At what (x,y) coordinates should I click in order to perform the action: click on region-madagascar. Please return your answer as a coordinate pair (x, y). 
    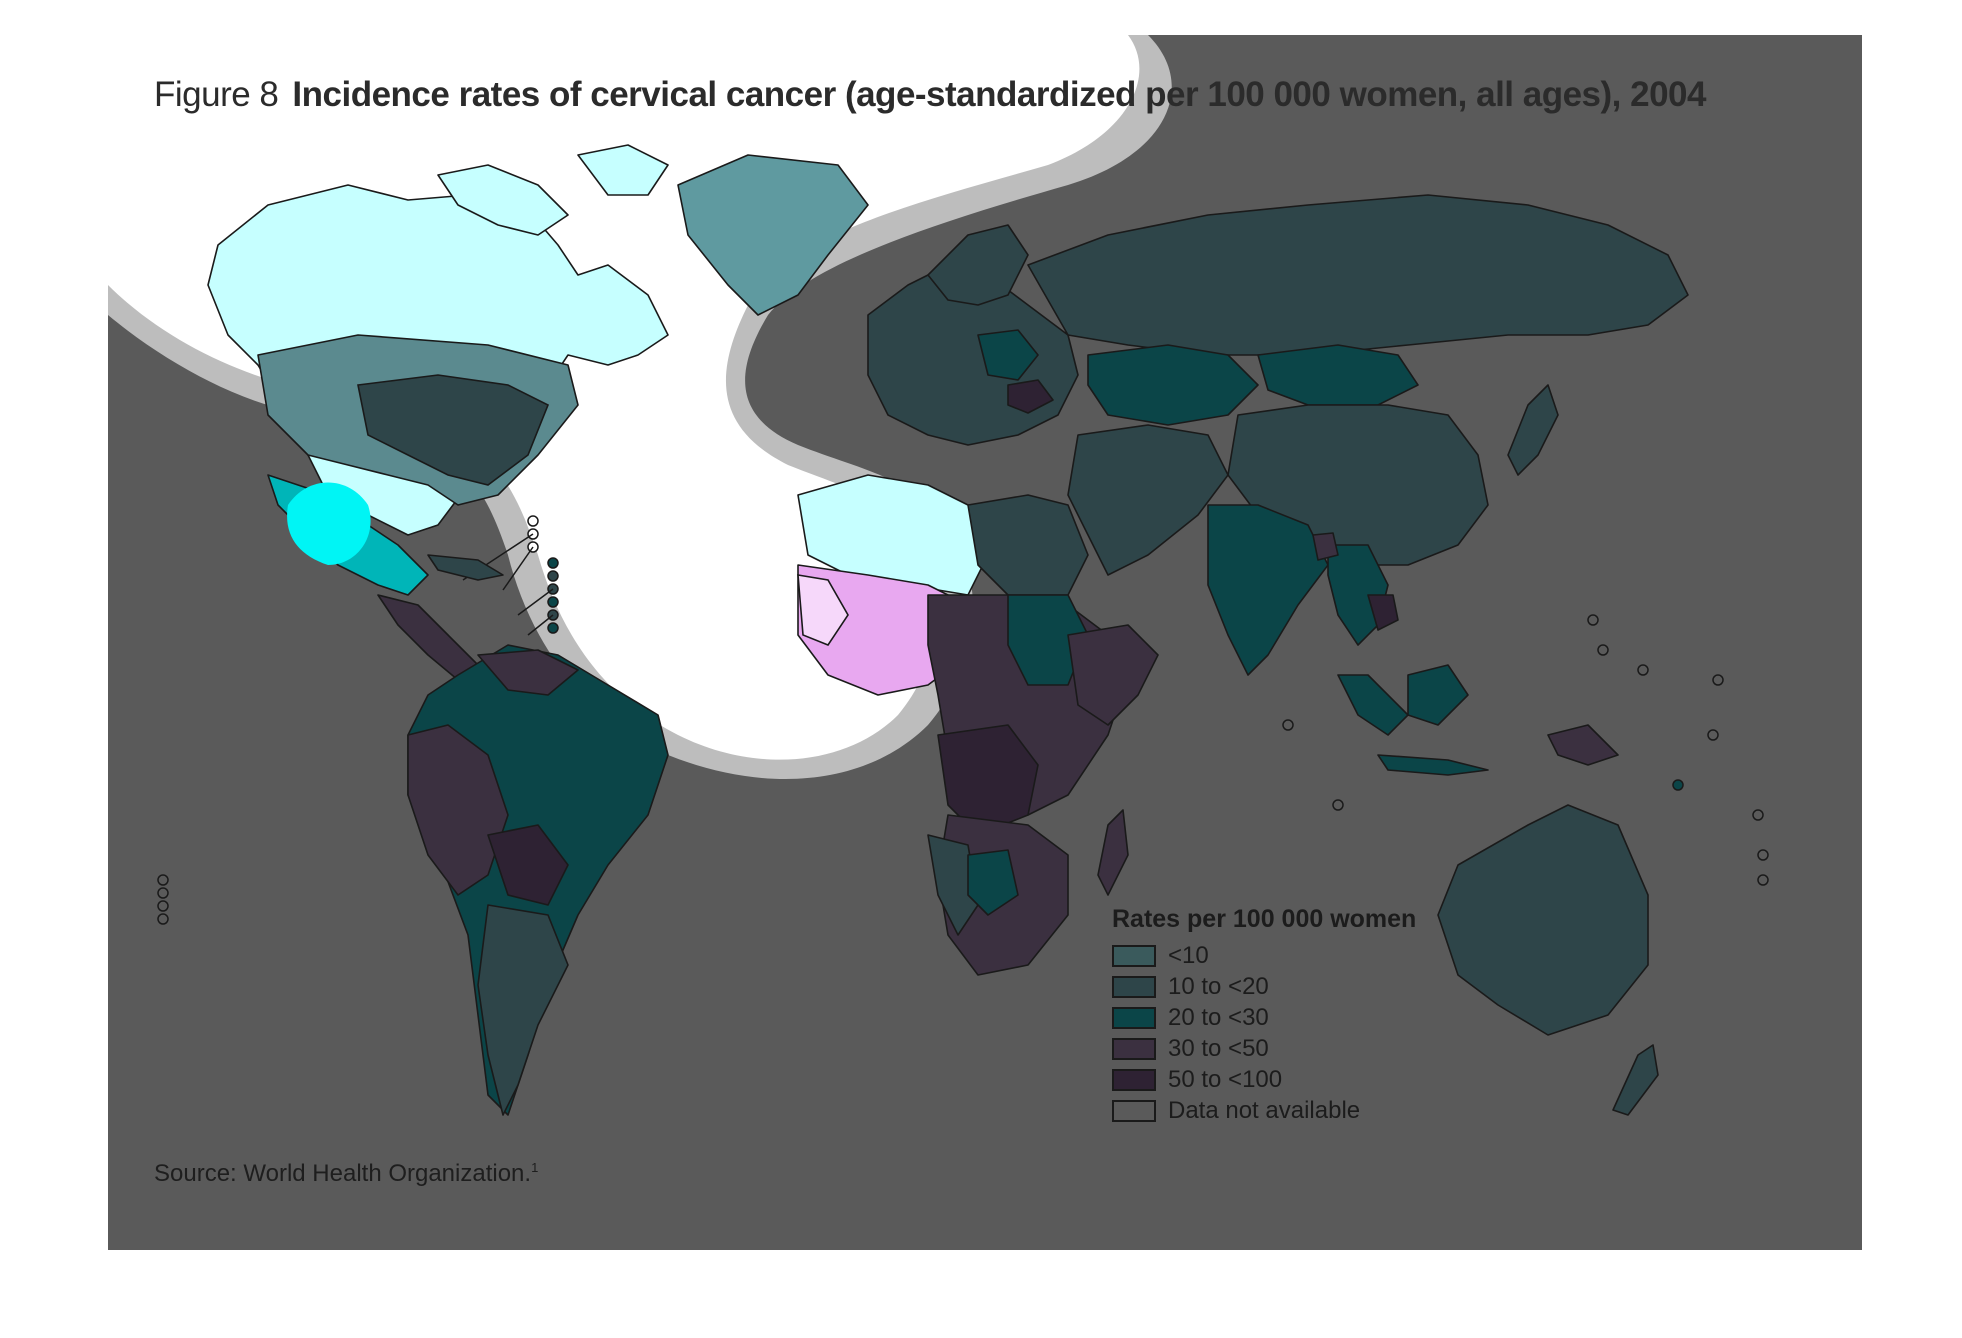
    Looking at the image, I should click on (1113, 852).